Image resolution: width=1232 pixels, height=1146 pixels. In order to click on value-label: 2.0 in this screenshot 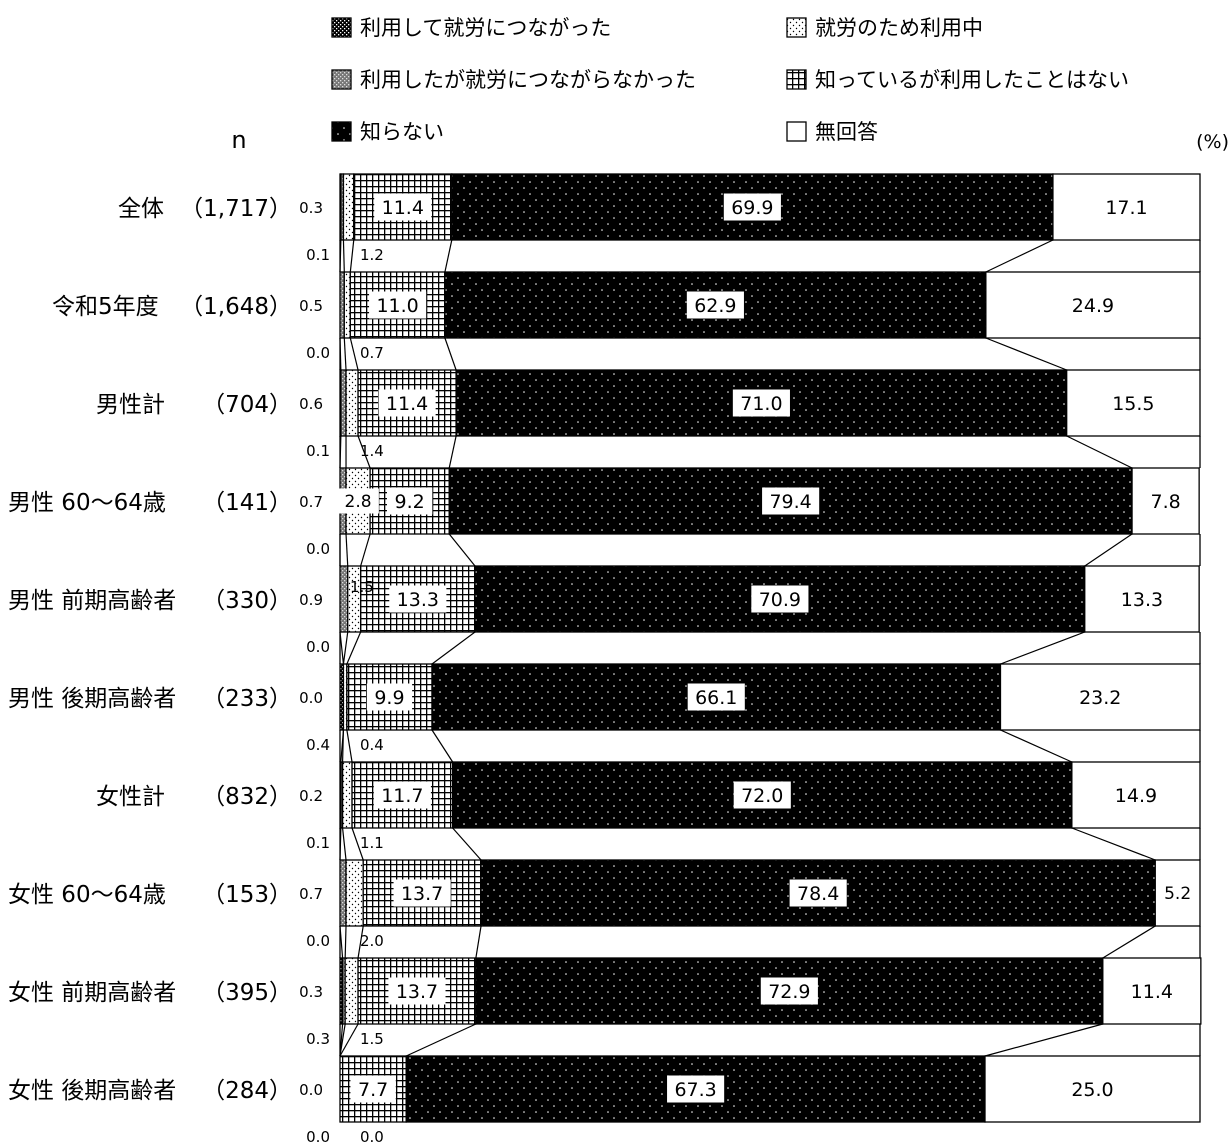, I will do `click(372, 941)`.